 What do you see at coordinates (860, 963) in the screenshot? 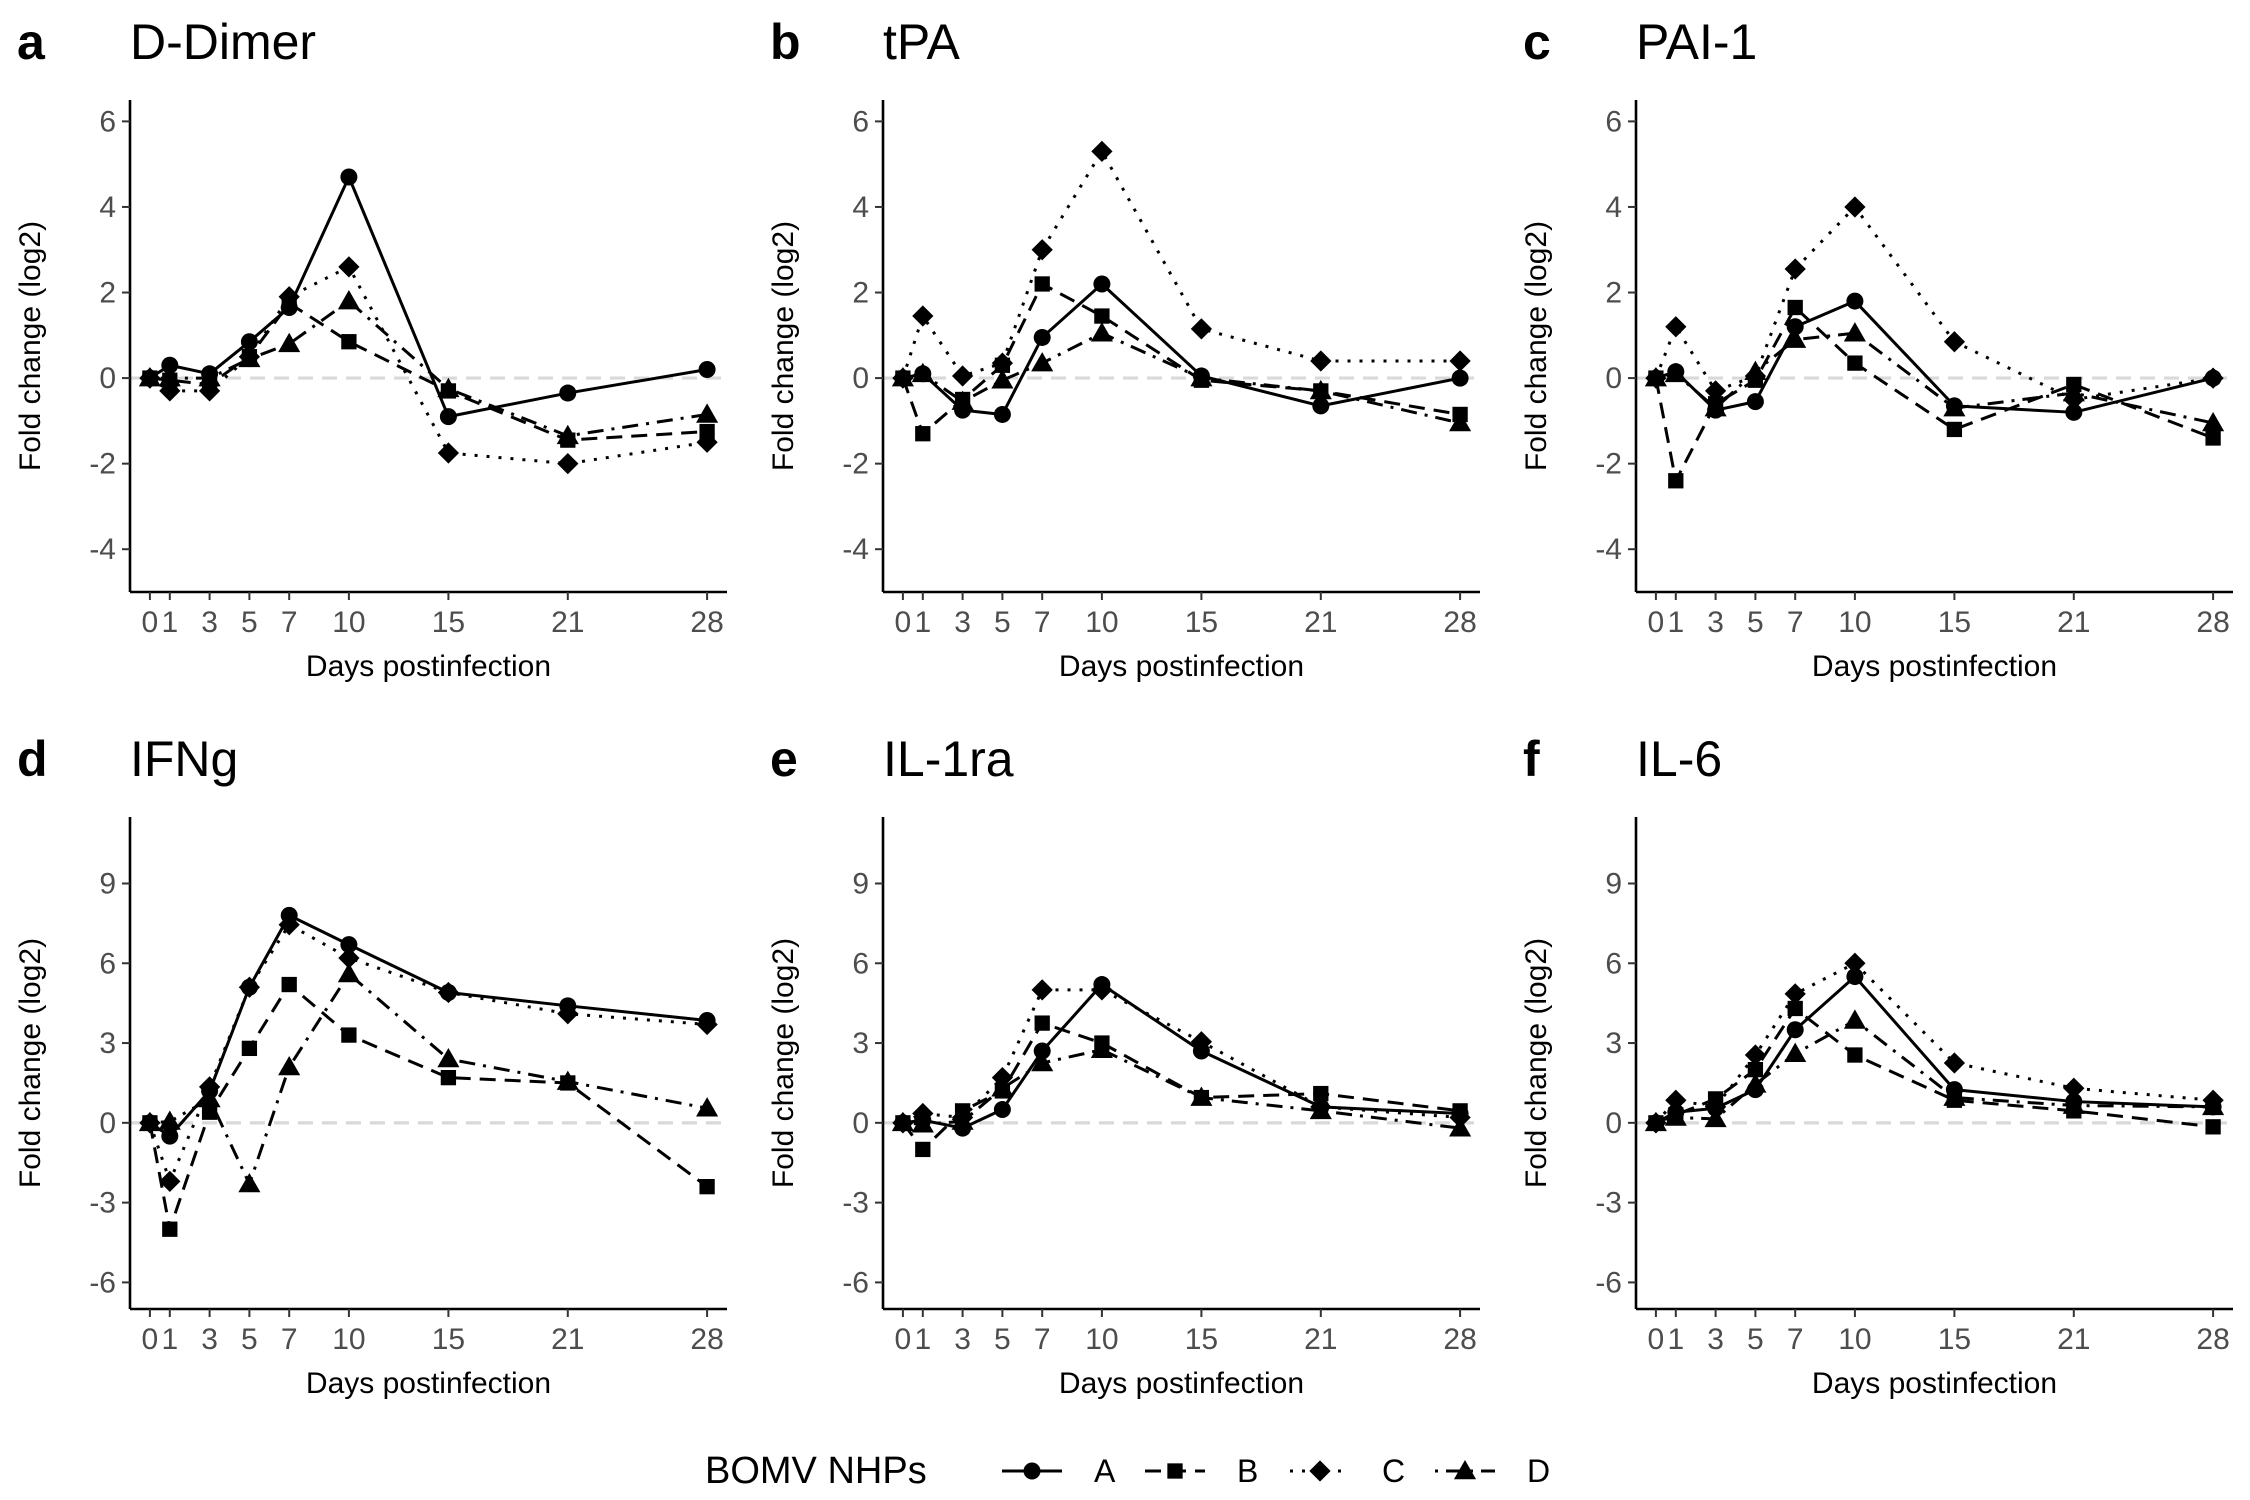
I see `y-tick-label: 6` at bounding box center [860, 963].